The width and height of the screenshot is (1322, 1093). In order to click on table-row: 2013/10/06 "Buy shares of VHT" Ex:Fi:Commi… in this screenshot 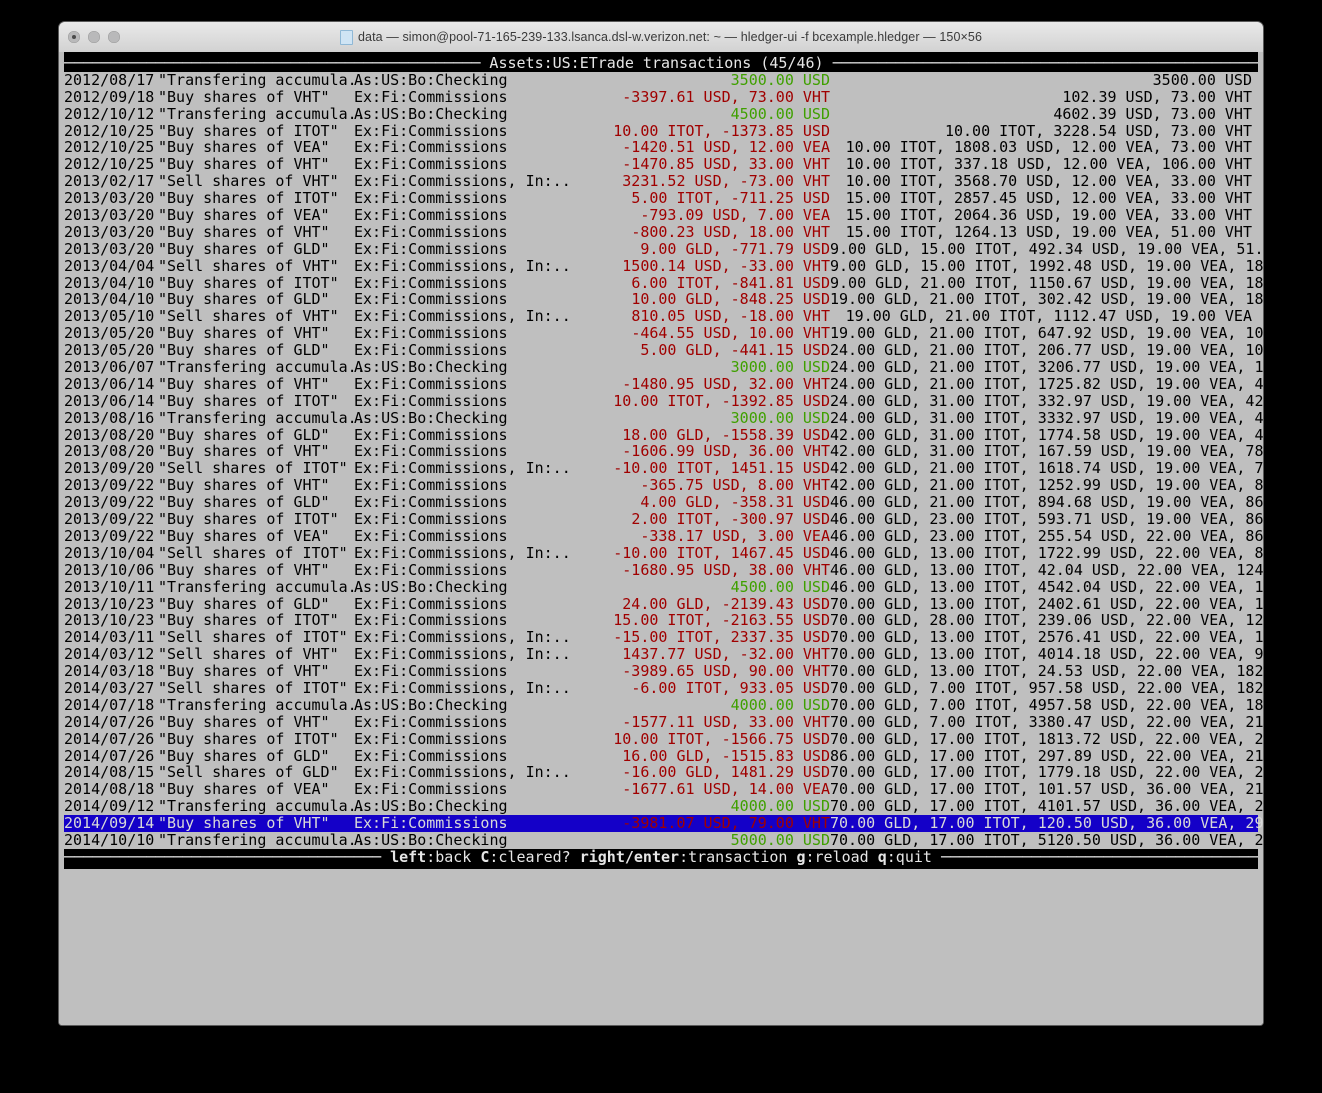, I will do `click(663, 570)`.